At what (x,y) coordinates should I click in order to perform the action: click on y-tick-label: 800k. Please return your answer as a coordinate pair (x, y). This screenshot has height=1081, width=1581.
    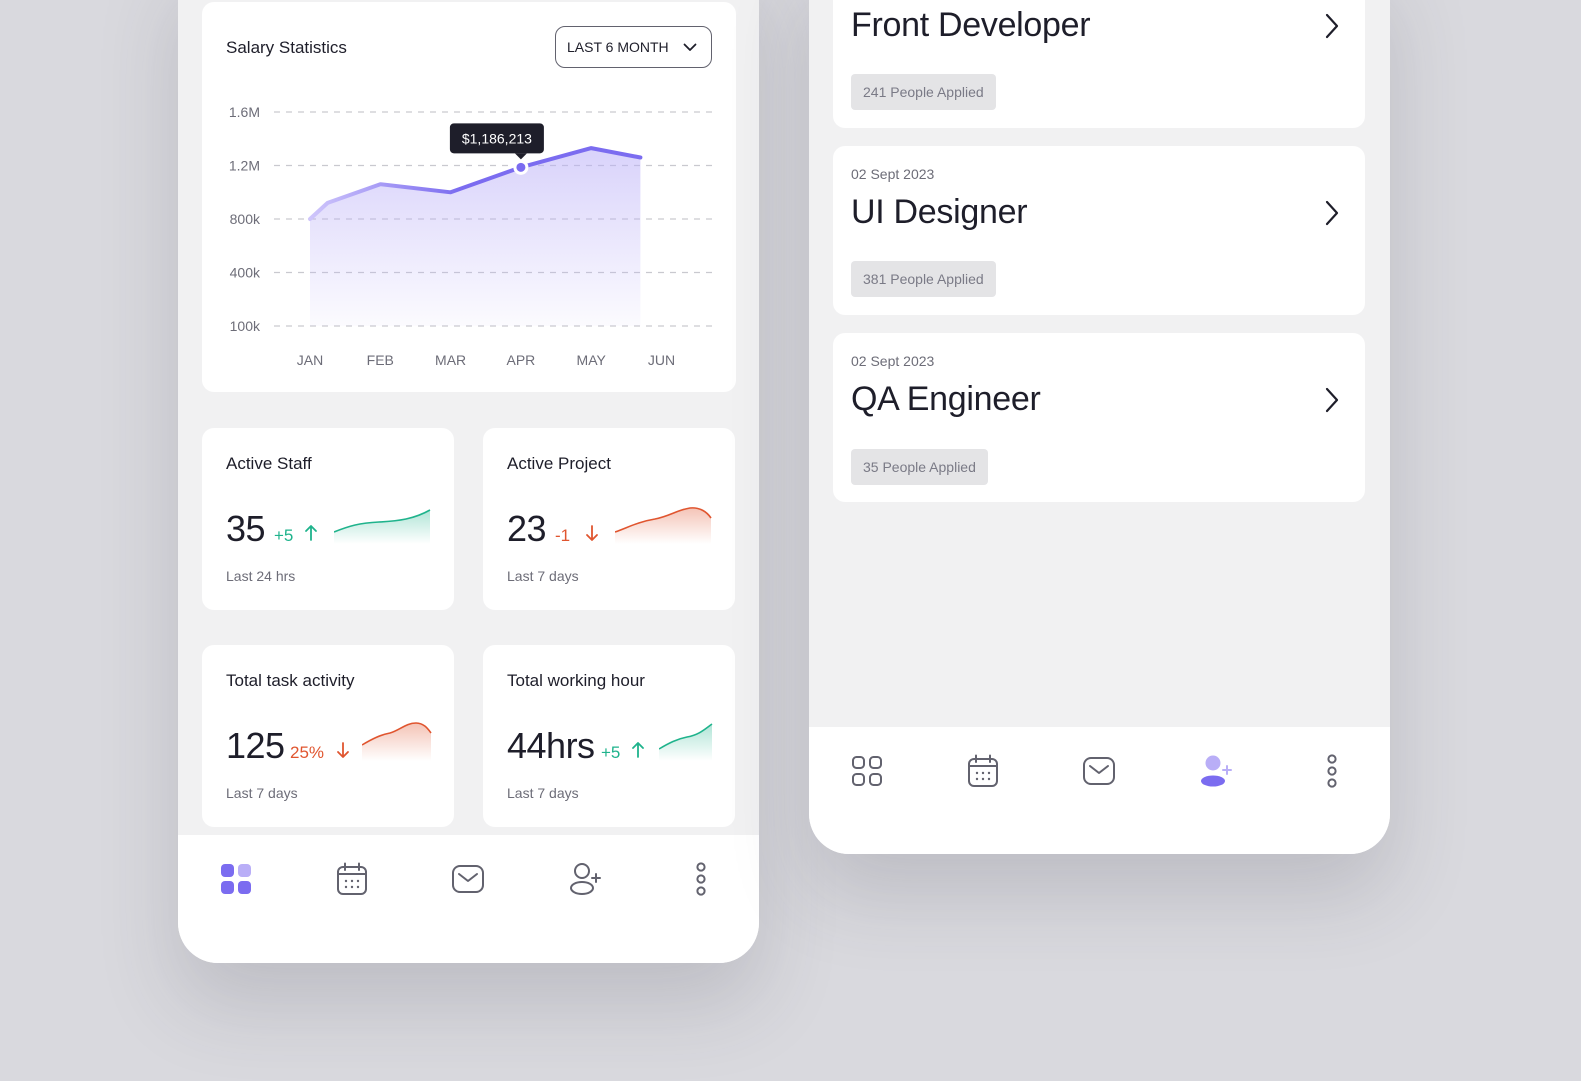
    Looking at the image, I should click on (245, 219).